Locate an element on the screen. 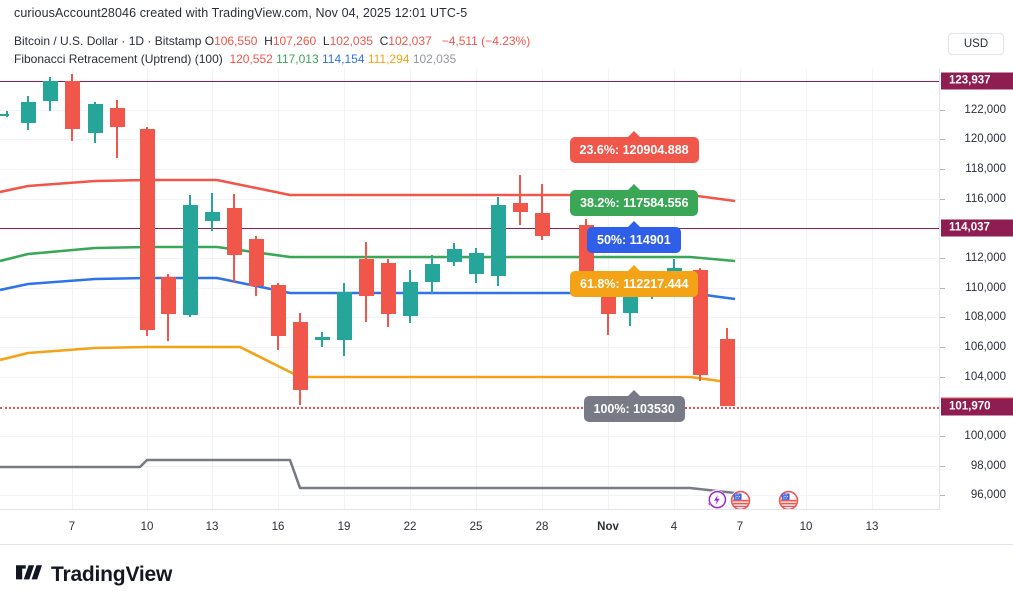  price-axis-pill-114037: 114,037 is located at coordinates (977, 228).